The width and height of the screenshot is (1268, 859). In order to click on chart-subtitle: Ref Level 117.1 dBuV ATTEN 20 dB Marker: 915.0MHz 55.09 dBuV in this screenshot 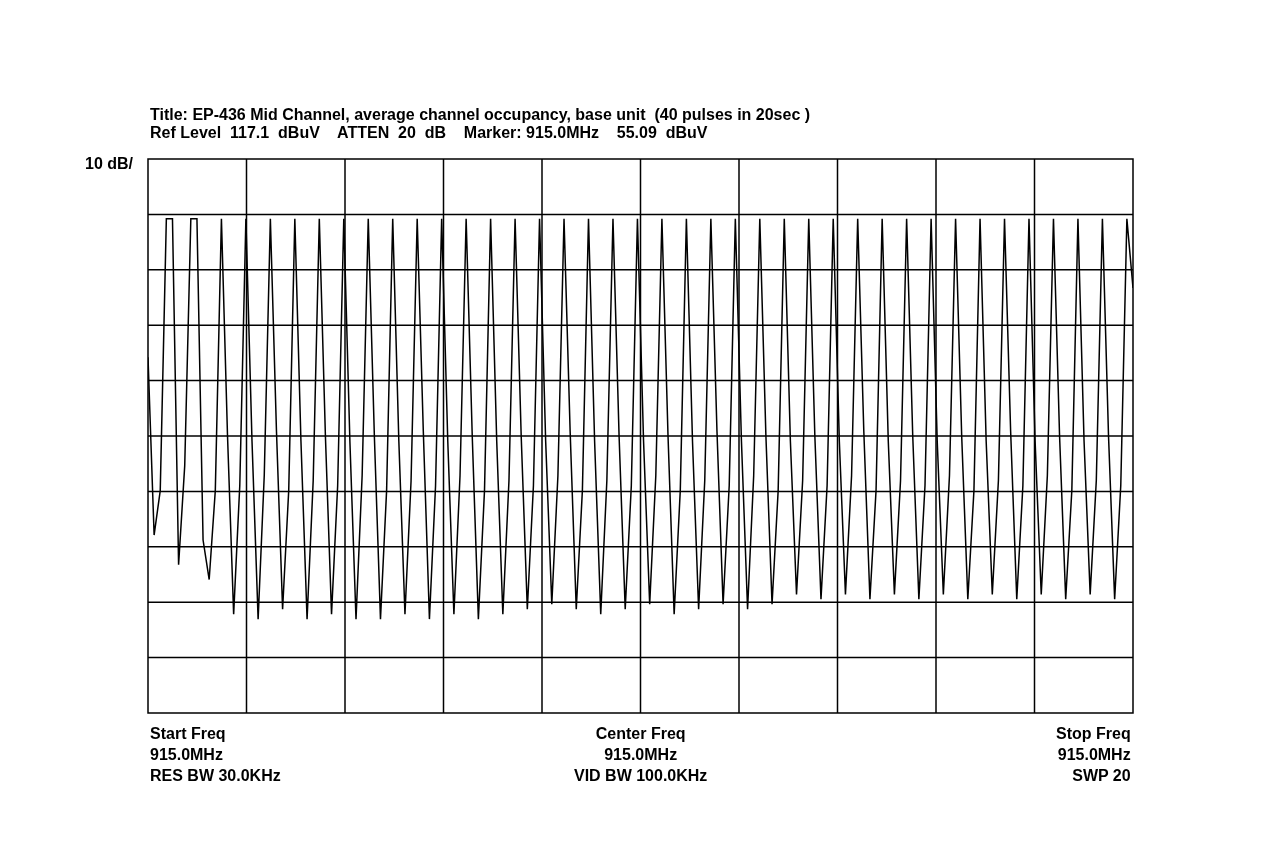, I will do `click(429, 132)`.